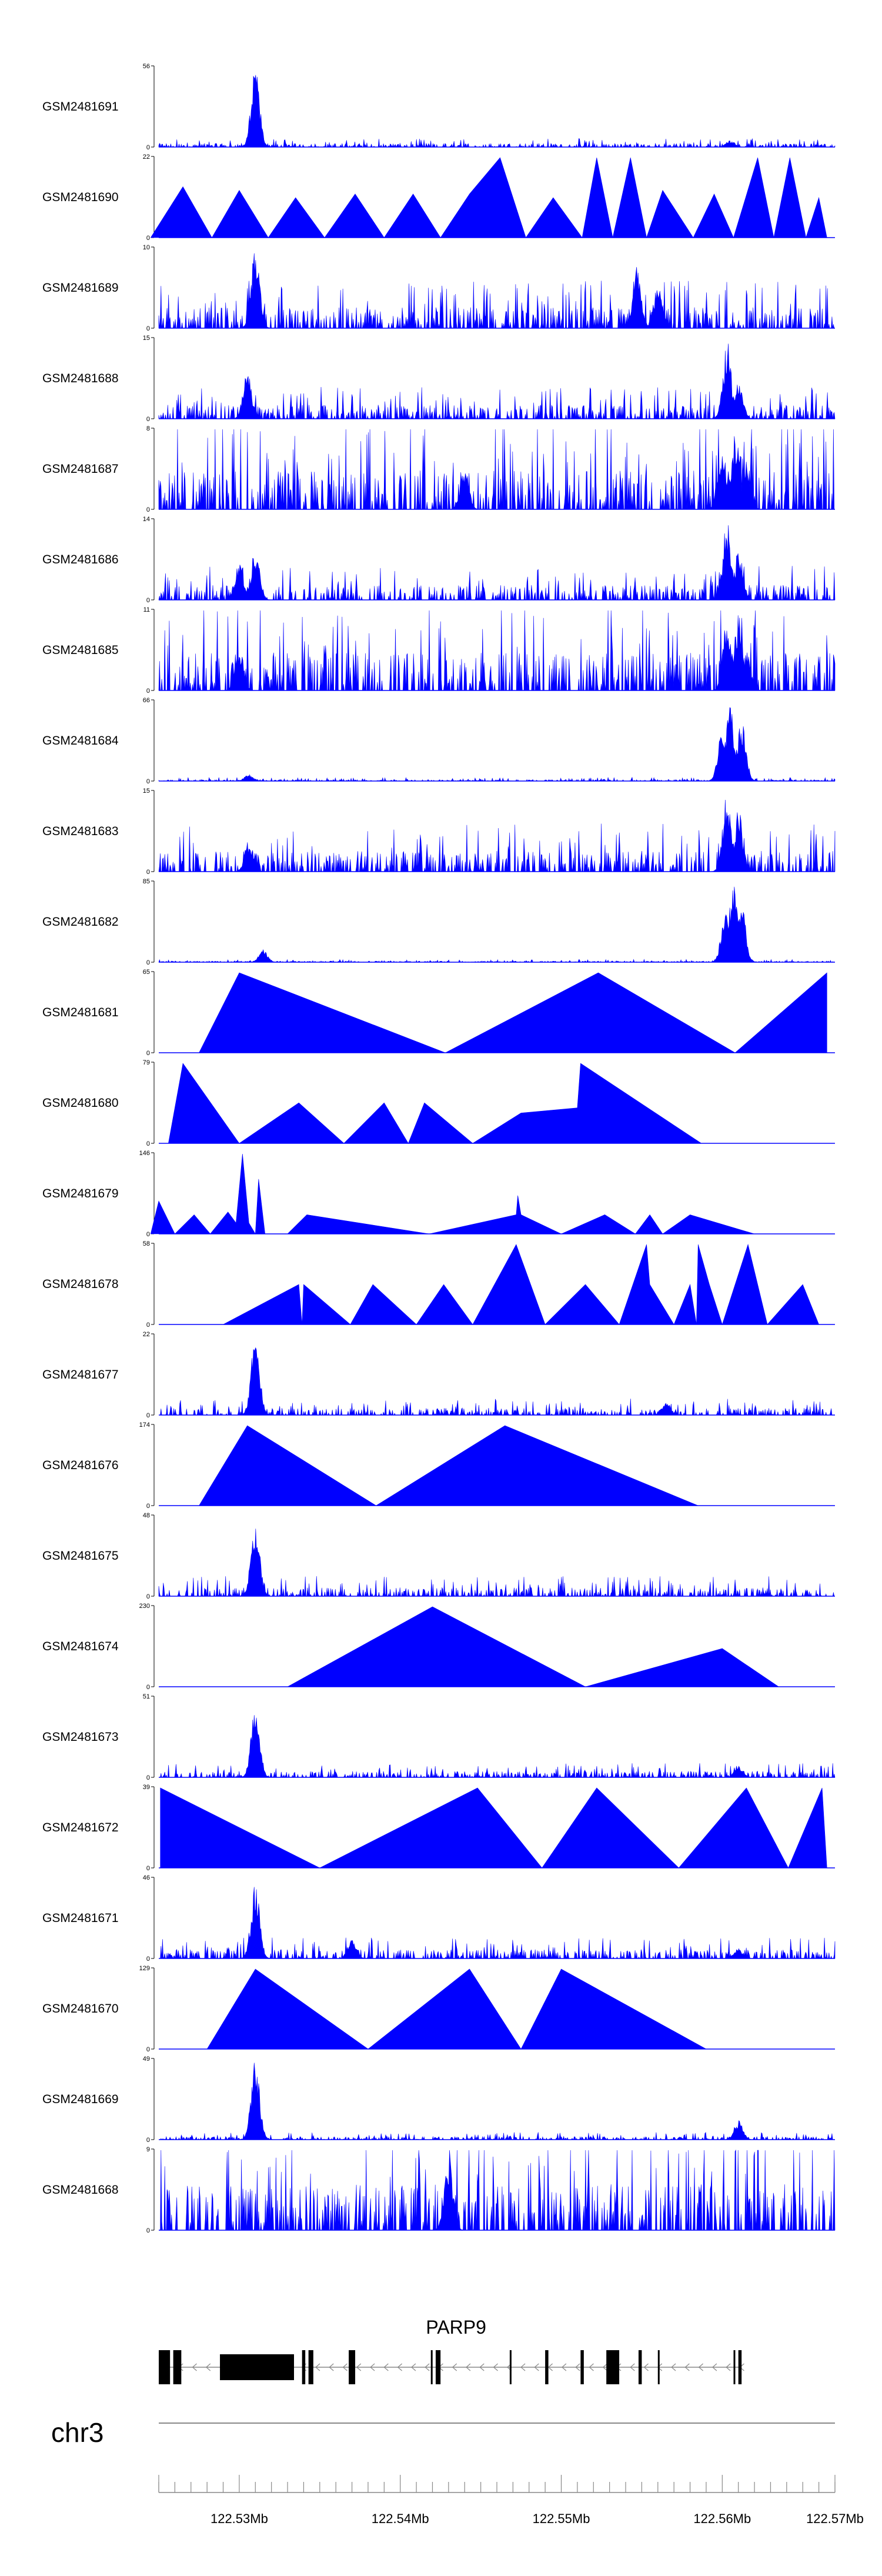 Image resolution: width=882 pixels, height=2576 pixels. I want to click on track-GSM2481689: GSM2481689 10 0, so click(438, 288).